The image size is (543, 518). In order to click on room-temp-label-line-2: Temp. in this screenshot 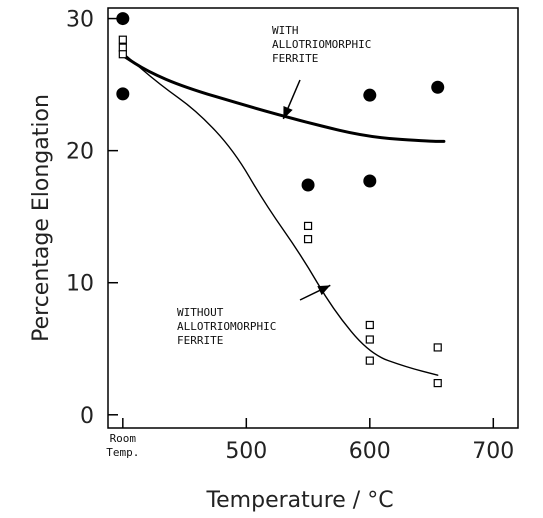, I will do `click(122, 452)`.